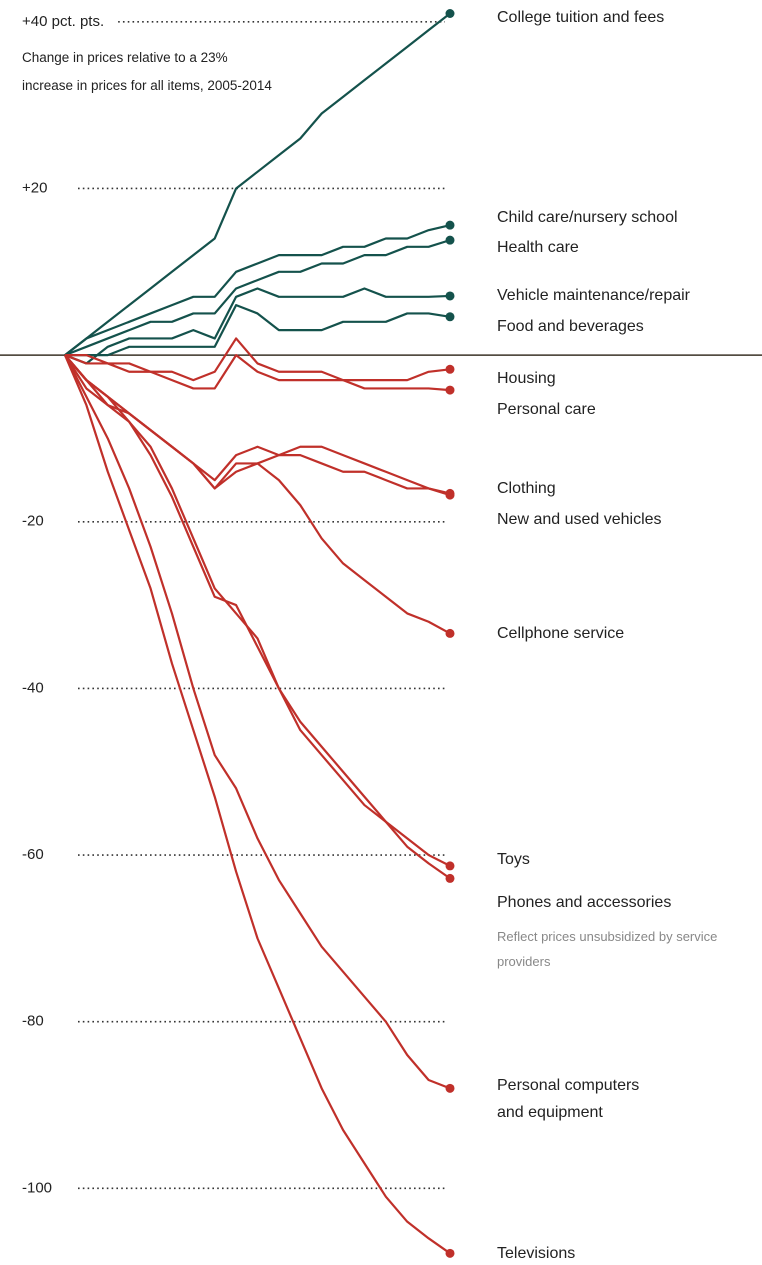 This screenshot has width=762, height=1265. What do you see at coordinates (536, 1253) in the screenshot?
I see `series-label: Televisions` at bounding box center [536, 1253].